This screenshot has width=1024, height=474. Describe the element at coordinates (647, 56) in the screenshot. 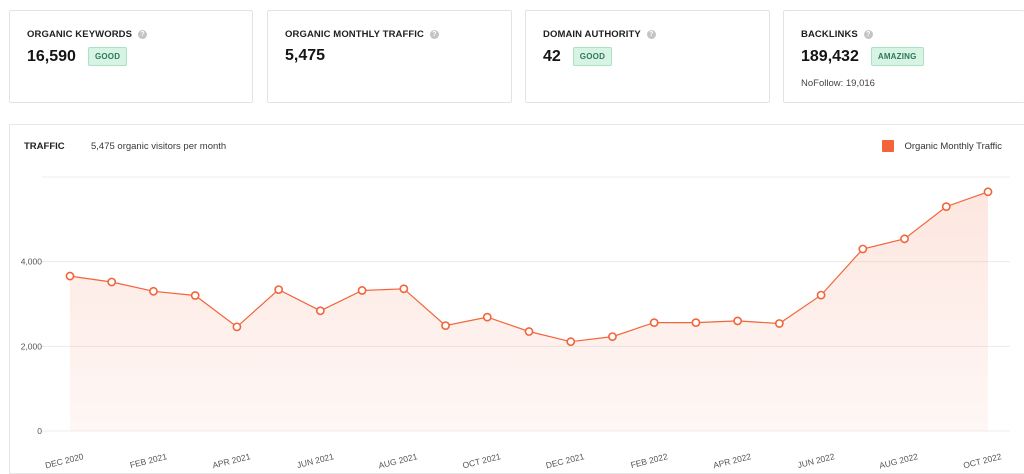

I see `metric-card-domain-authority: DOMAIN AUTHORITY ? 42 GOOD` at that location.